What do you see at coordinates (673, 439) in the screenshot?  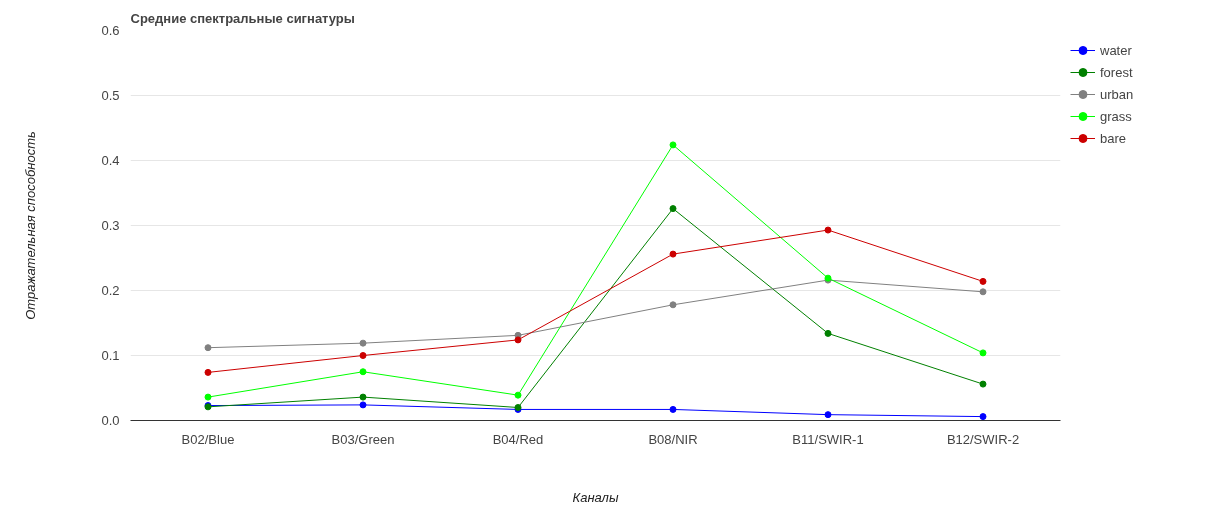 I see `x-tick-label: B08/NIR` at bounding box center [673, 439].